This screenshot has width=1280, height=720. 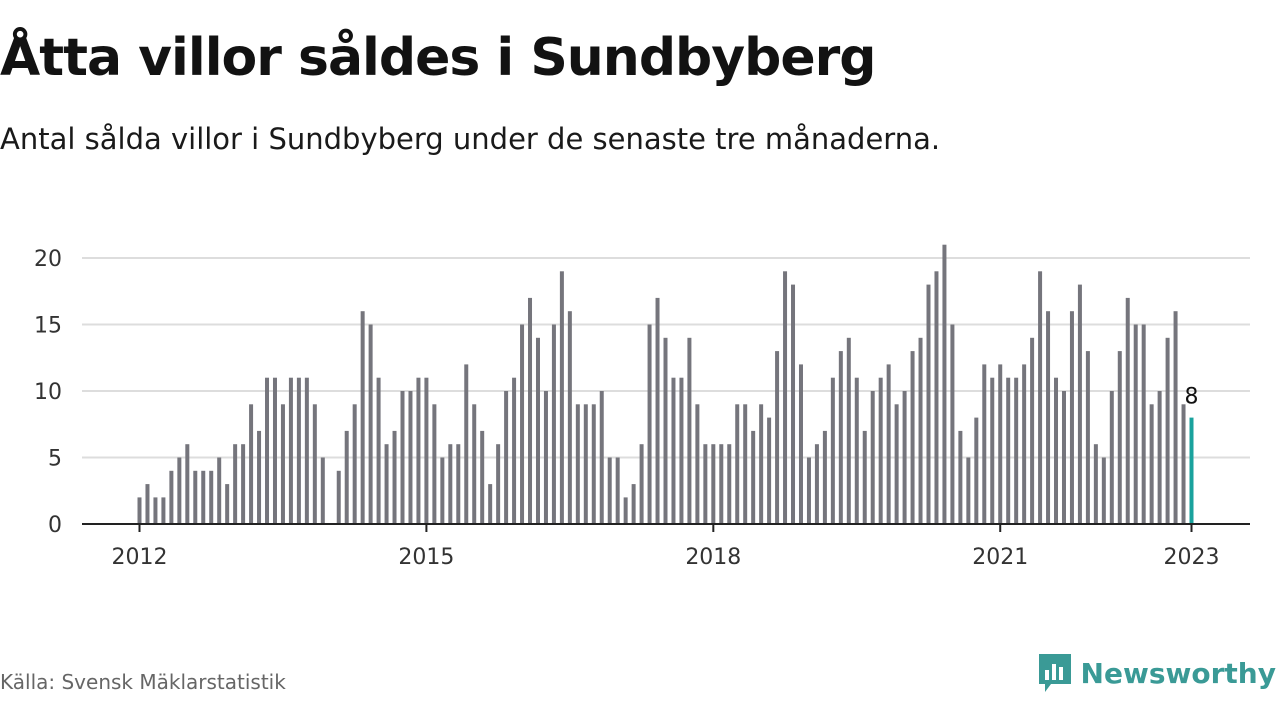 I want to click on brand-logo: Newsworthy, so click(x=1156, y=673).